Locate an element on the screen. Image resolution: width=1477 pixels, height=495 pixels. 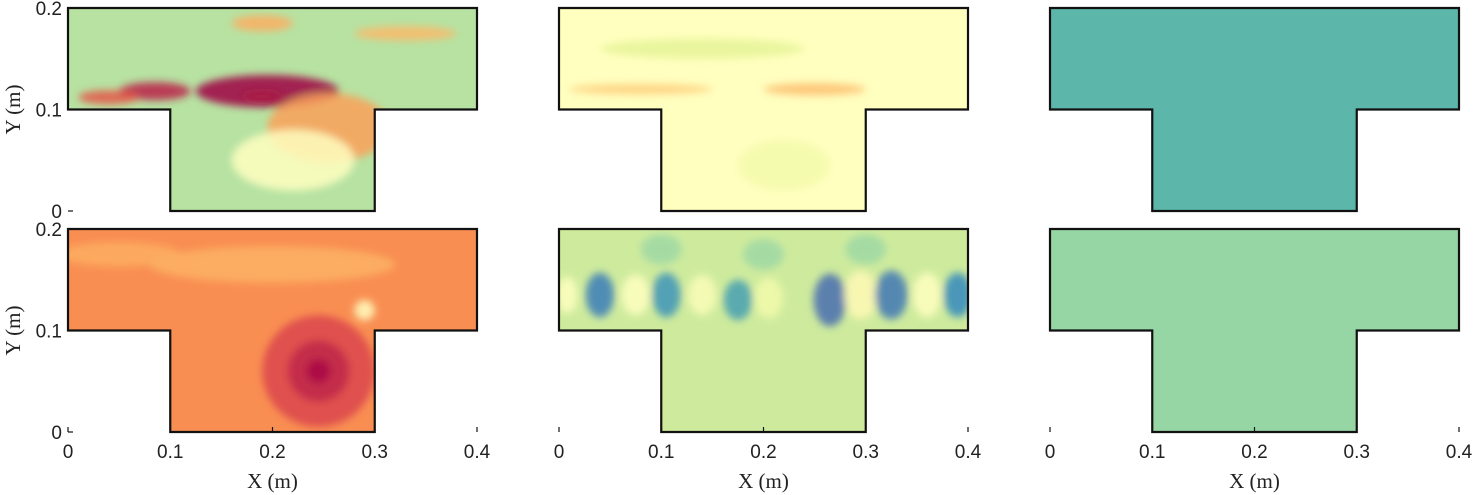
panel-r0-c2 is located at coordinates (1254, 109).